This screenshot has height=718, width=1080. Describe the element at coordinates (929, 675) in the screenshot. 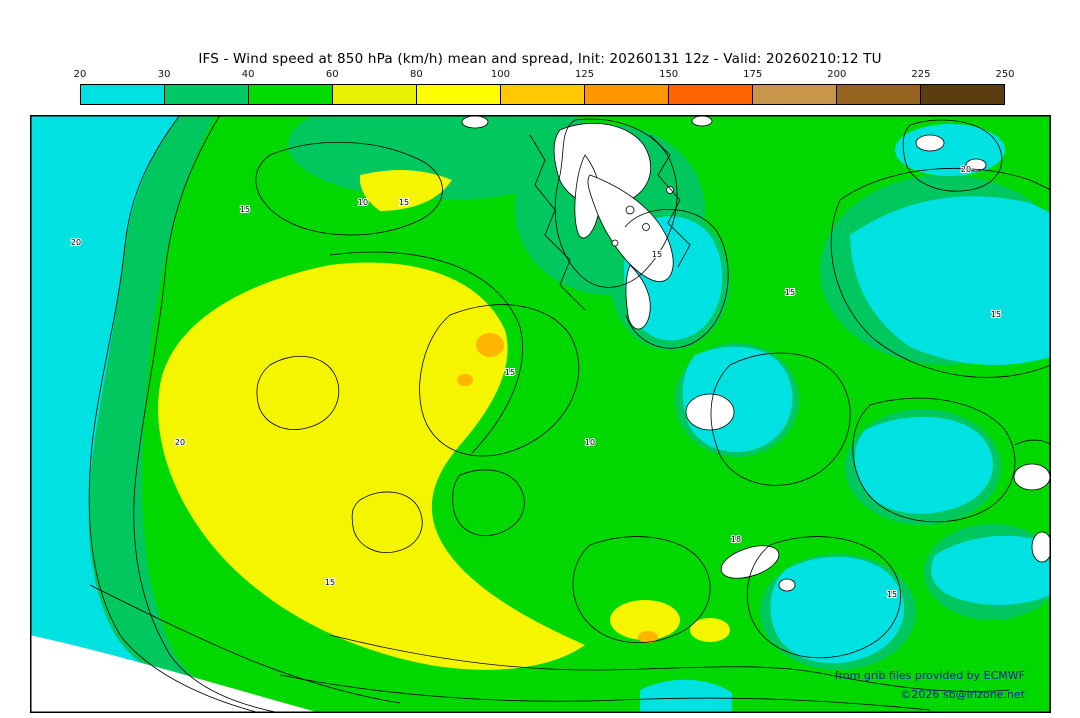

I see `attribution-source: from grib files provided by ECMWF` at that location.